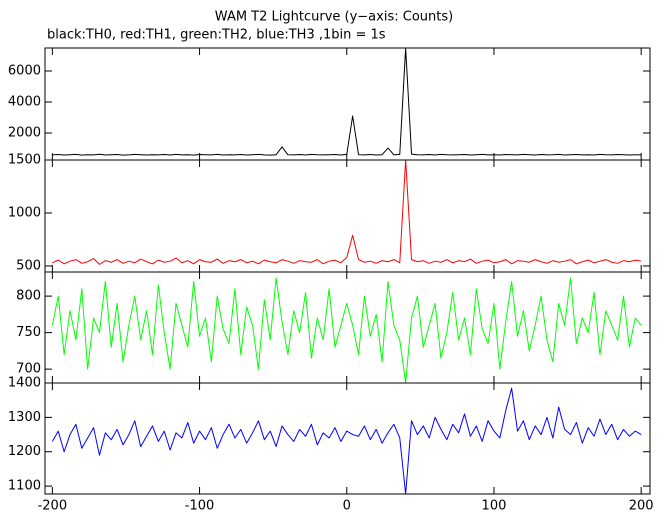  I want to click on x-tick-label: -200, so click(53, 506).